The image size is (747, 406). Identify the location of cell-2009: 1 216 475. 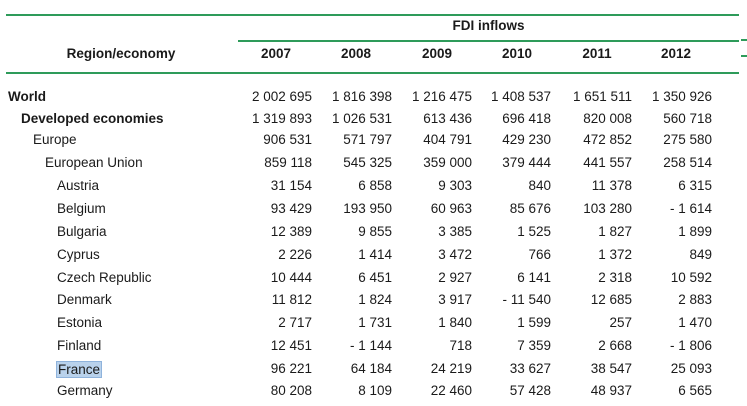
(441, 96).